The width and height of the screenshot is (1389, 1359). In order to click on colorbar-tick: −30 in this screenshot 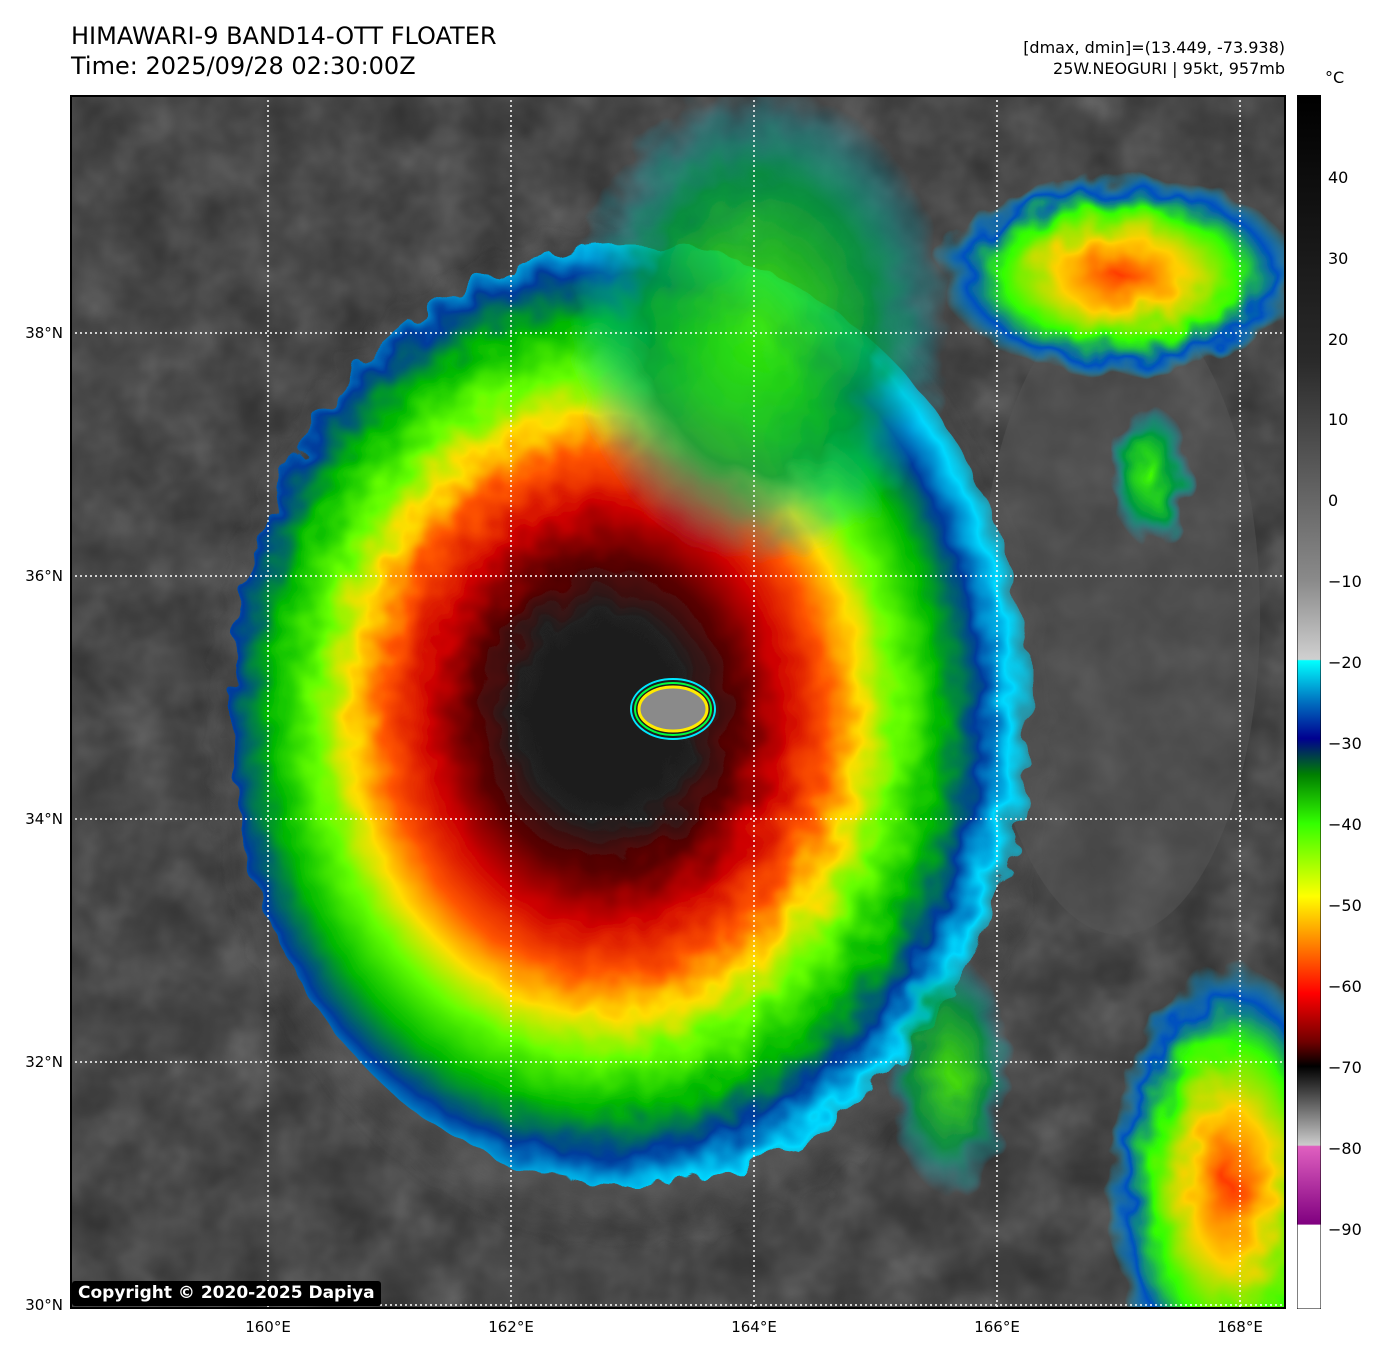, I will do `click(1345, 743)`.